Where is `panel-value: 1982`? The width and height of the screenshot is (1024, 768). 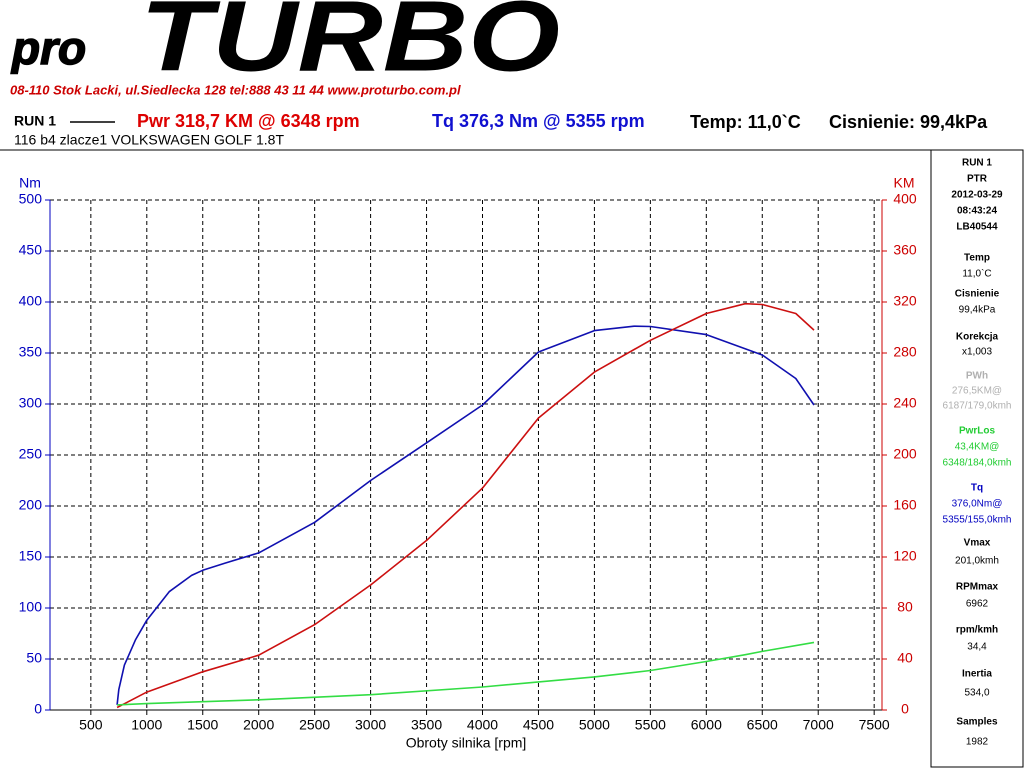
panel-value: 1982 is located at coordinates (977, 742).